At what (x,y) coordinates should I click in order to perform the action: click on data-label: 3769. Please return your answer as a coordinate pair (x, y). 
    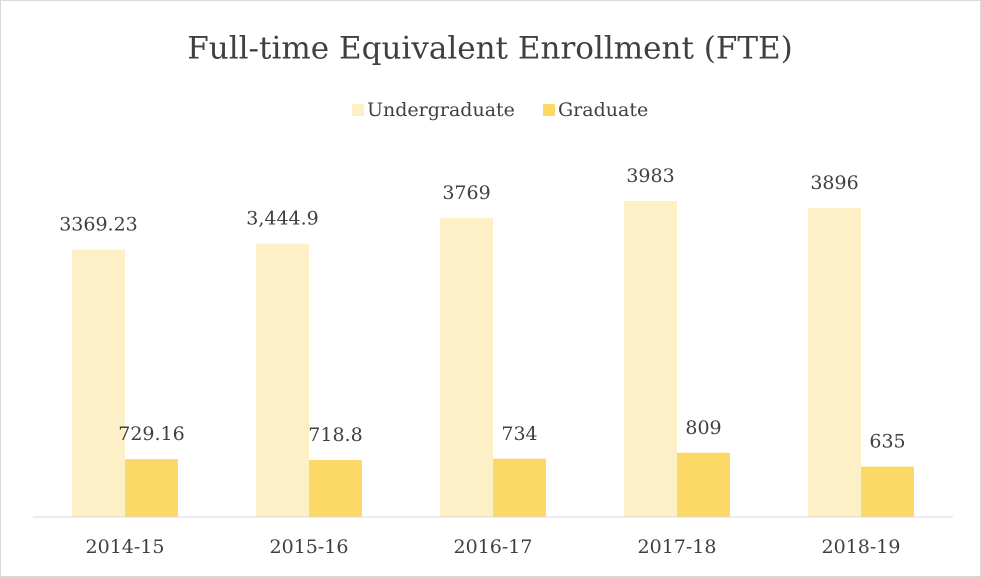
    Looking at the image, I should click on (466, 193).